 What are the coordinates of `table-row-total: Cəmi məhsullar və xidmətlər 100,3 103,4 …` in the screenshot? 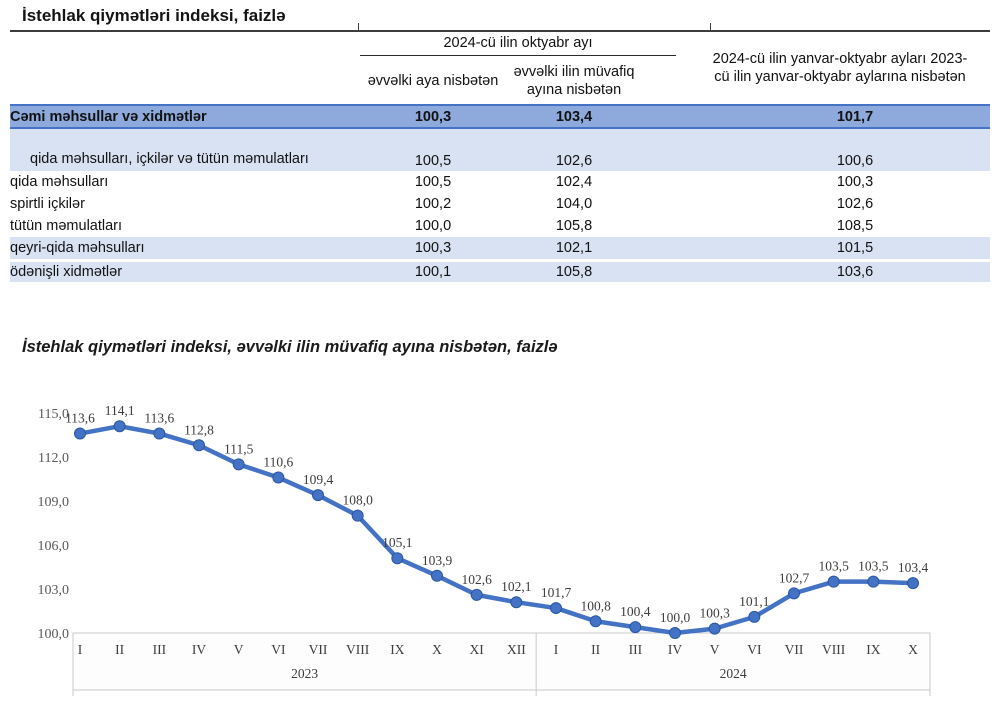 It's located at (500, 116).